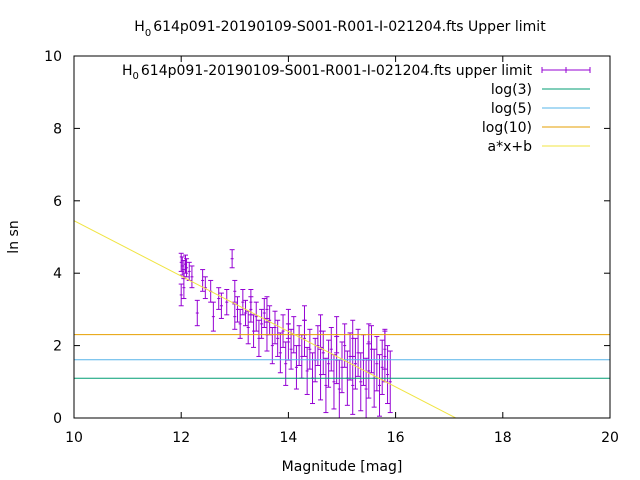 The width and height of the screenshot is (640, 480). Describe the element at coordinates (511, 90) in the screenshot. I see `legend-label: log(3)` at that location.